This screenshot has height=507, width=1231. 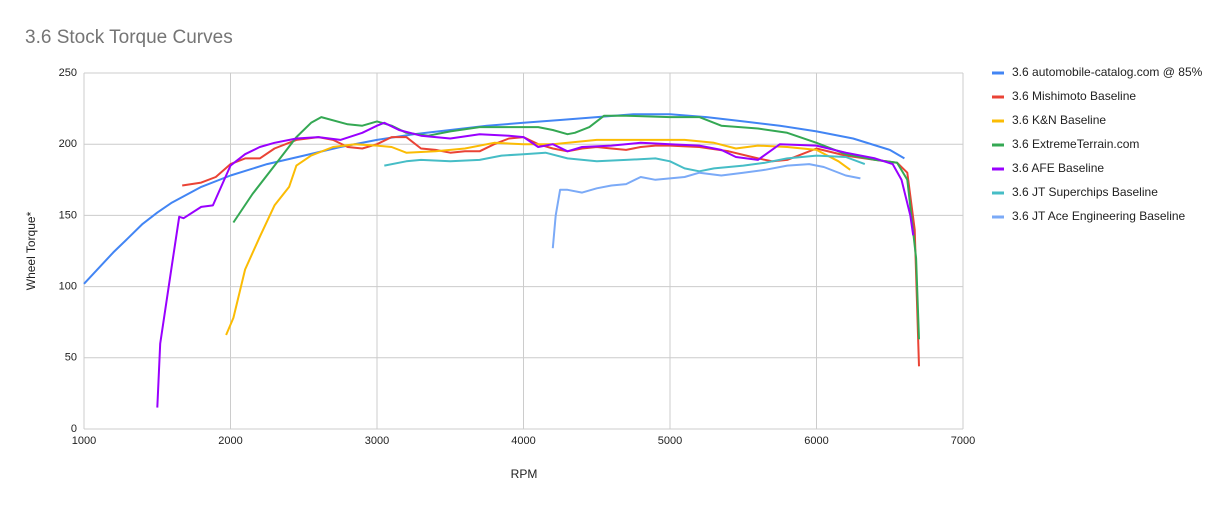 I want to click on y-tick-label: 250, so click(x=68, y=73).